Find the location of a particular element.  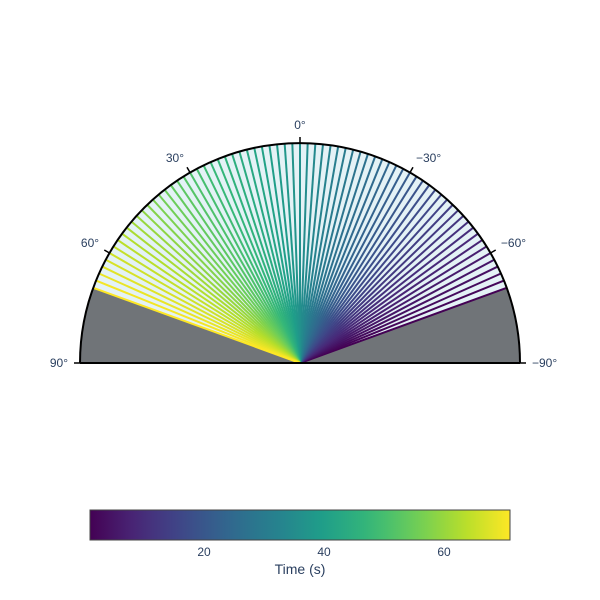

colorbar-tick-label: 20 is located at coordinates (204, 552).